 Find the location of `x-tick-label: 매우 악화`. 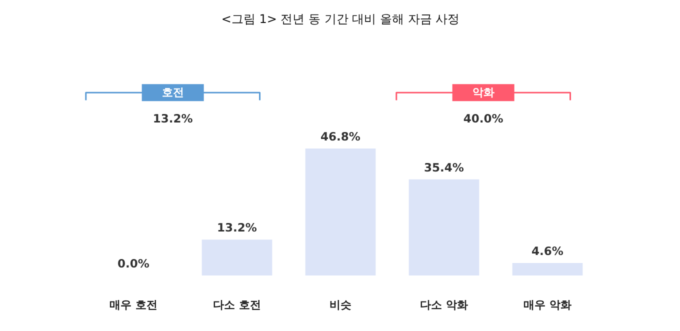

x-tick-label: 매우 악화 is located at coordinates (548, 305).